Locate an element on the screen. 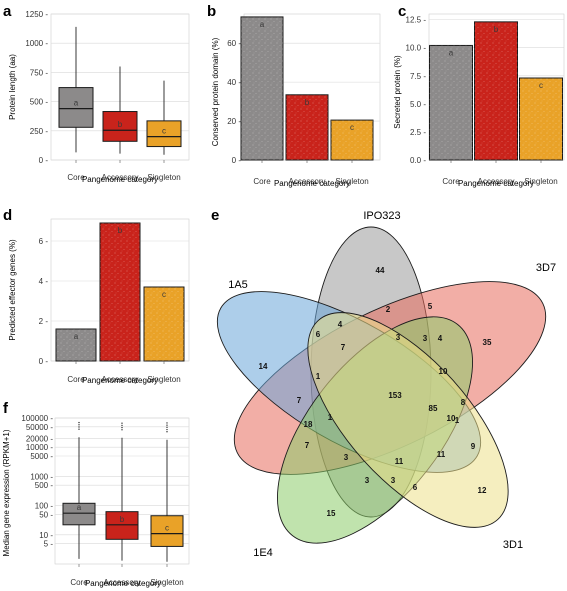 This screenshot has width=567, height=591. y-tick-label: 12.5 - is located at coordinates (416, 20).